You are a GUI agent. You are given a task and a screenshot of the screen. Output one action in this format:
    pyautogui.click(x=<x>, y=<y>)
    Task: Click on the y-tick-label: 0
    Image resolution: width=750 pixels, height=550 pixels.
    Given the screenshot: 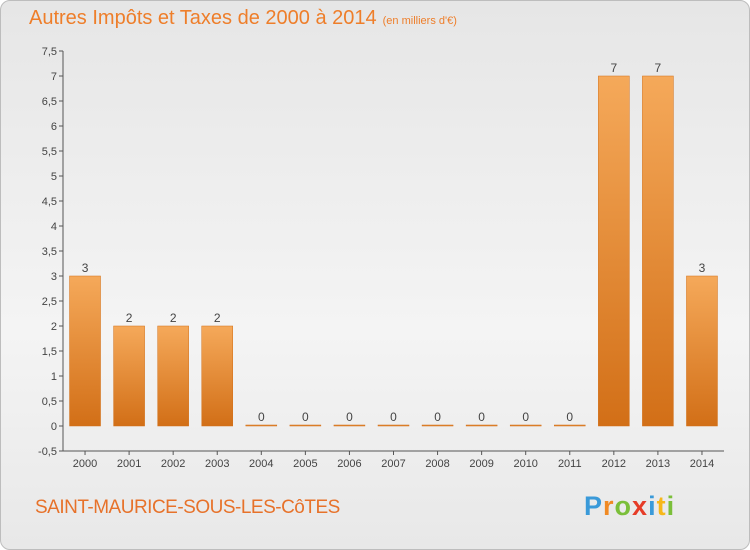 What is the action you would take?
    pyautogui.click(x=54, y=427)
    